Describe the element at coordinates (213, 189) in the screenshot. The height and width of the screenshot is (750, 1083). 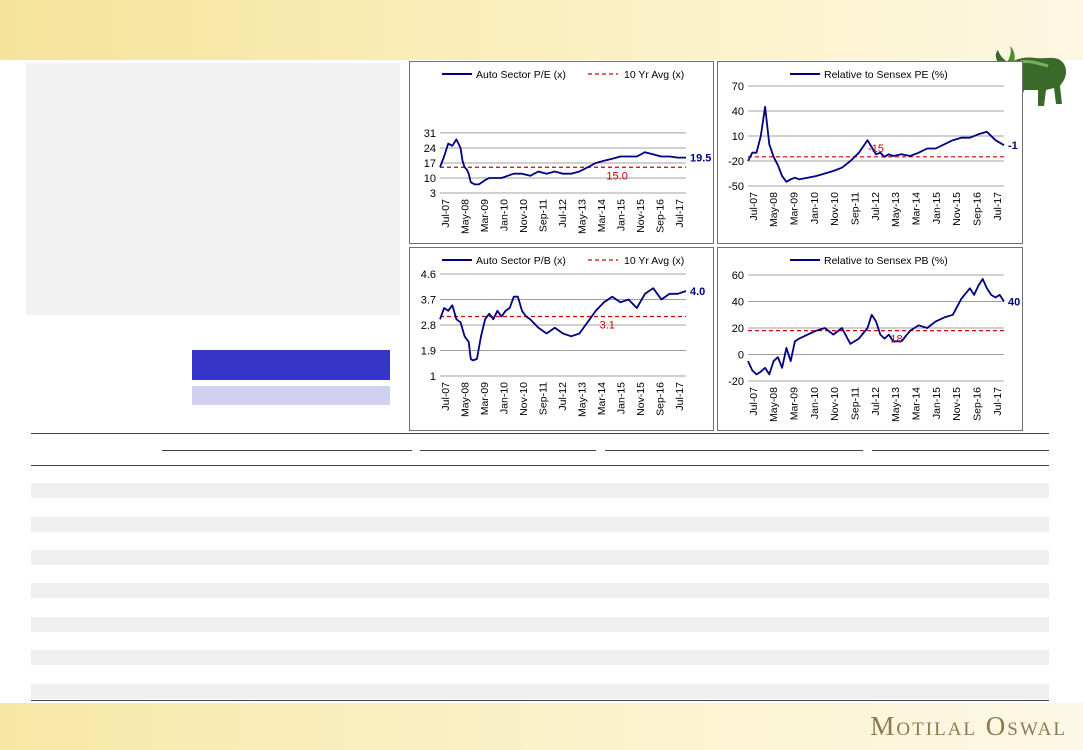
I see `text-panel` at that location.